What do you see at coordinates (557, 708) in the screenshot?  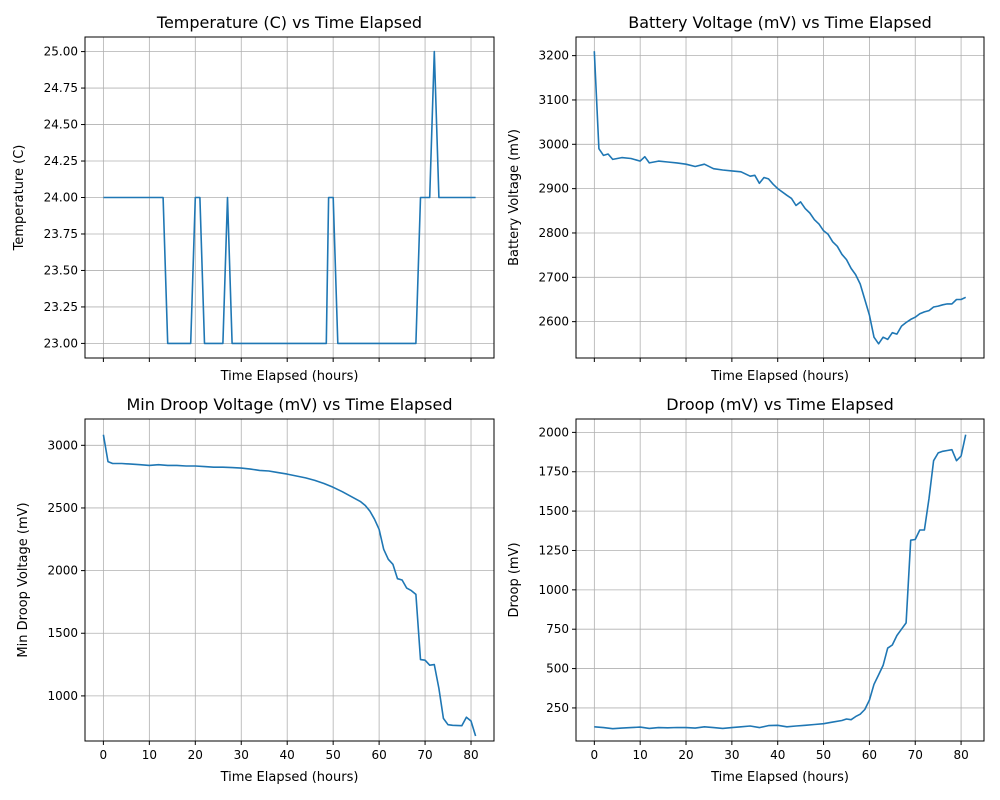 I see `y-tick-label: 250` at bounding box center [557, 708].